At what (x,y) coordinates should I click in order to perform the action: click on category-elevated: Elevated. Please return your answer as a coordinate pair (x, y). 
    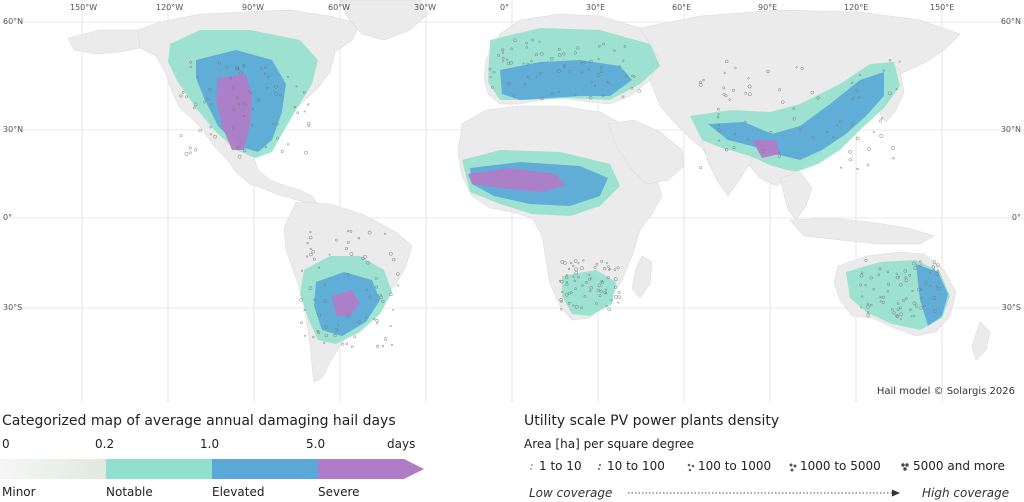
    Looking at the image, I should click on (238, 492).